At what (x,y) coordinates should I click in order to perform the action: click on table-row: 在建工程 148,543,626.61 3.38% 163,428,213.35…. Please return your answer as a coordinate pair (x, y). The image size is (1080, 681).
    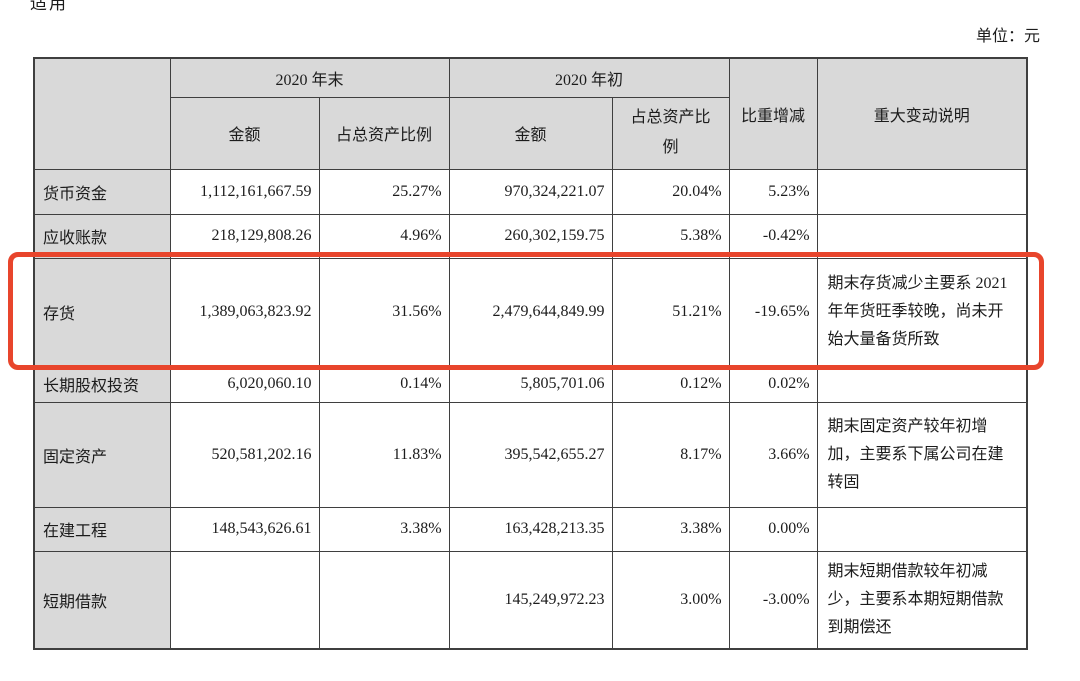
    Looking at the image, I should click on (530, 529).